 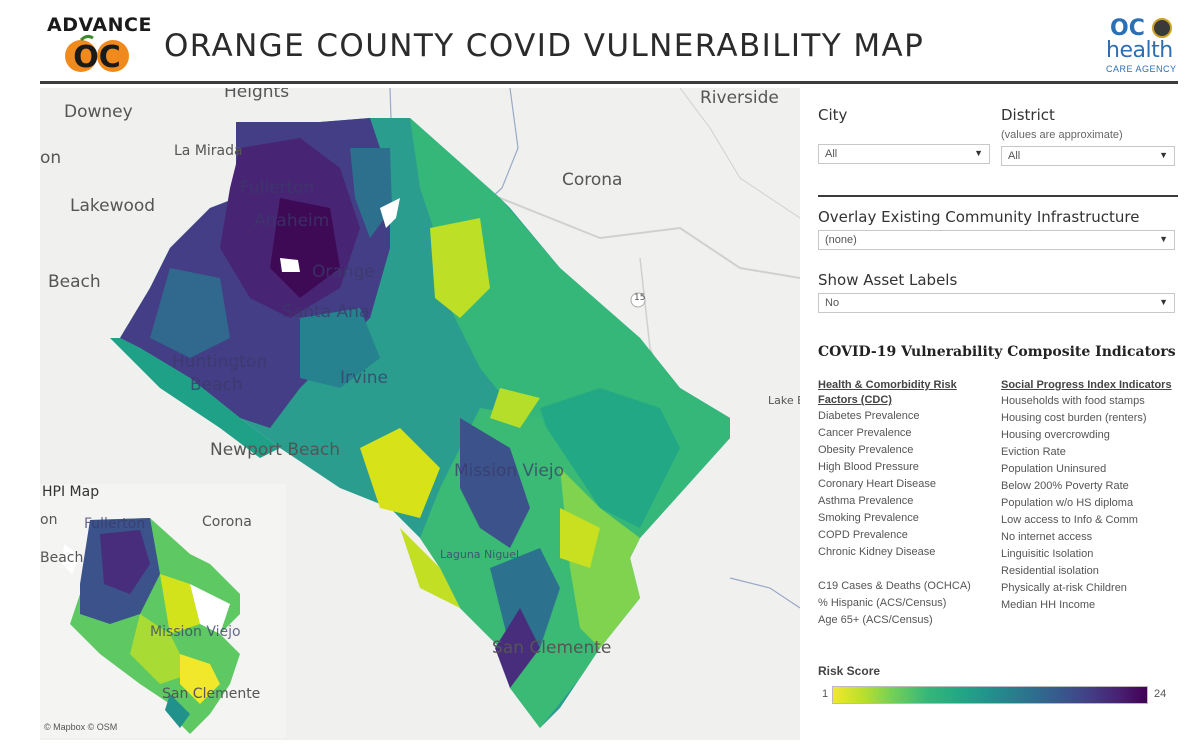 I want to click on list-item: No internet access, so click(x=1047, y=537).